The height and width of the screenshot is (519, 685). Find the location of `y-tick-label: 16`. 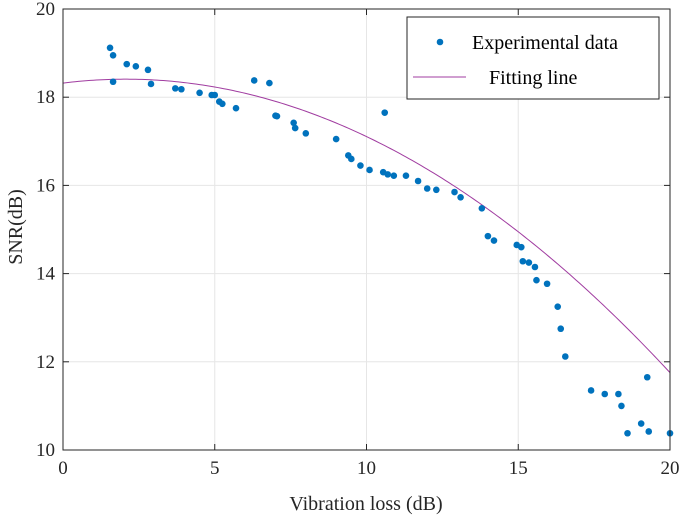

y-tick-label: 16 is located at coordinates (45, 185).